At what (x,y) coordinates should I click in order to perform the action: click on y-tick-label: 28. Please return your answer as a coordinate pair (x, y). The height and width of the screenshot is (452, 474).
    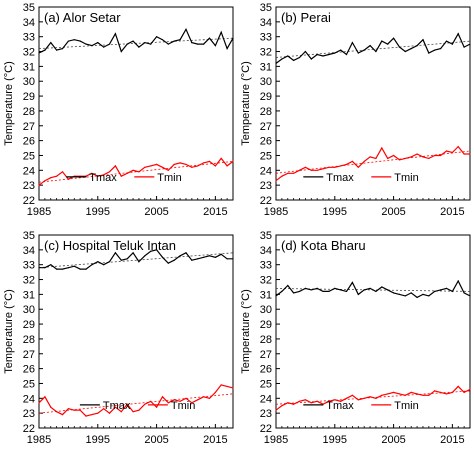
    Looking at the image, I should click on (266, 340).